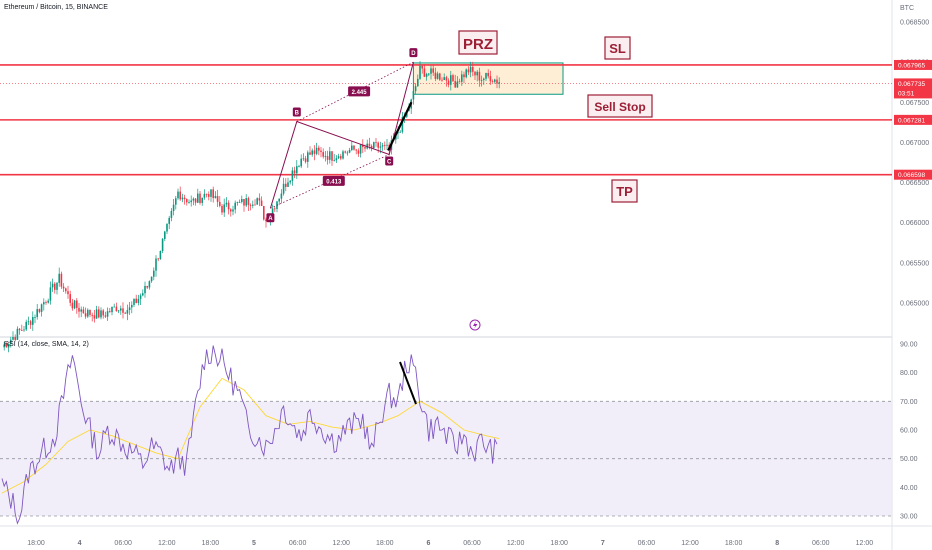 Image resolution: width=932 pixels, height=550 pixels. I want to click on pattern-point-label: A, so click(270, 219).